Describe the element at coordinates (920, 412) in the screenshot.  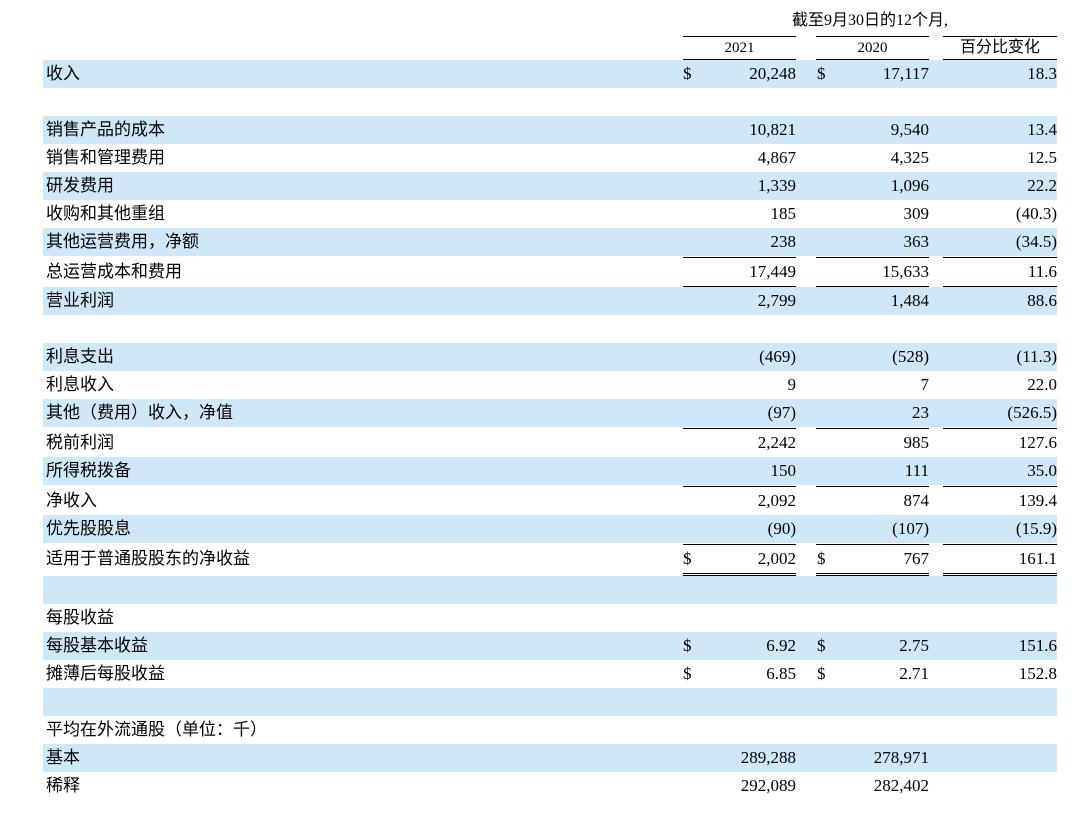
I see `value-2020: 23` at that location.